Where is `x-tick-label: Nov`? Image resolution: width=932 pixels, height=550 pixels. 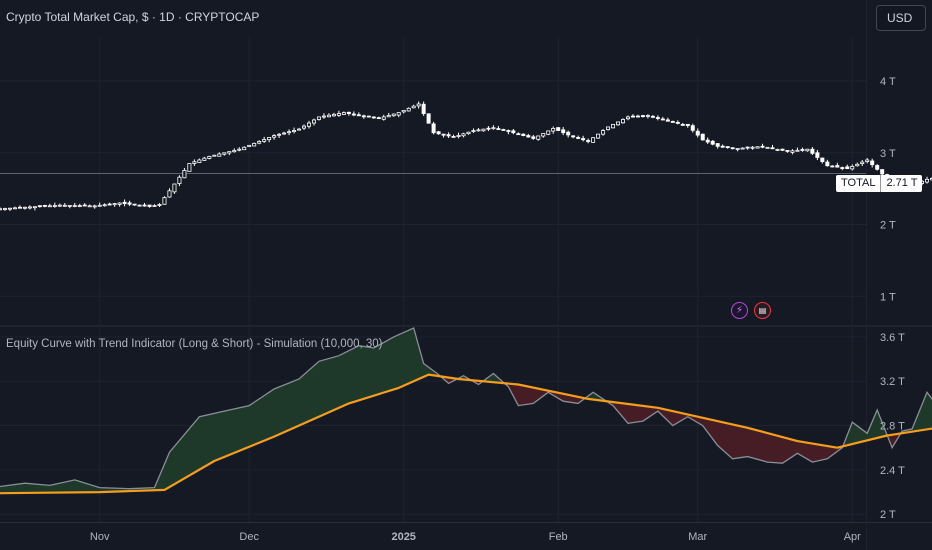
x-tick-label: Nov is located at coordinates (100, 537).